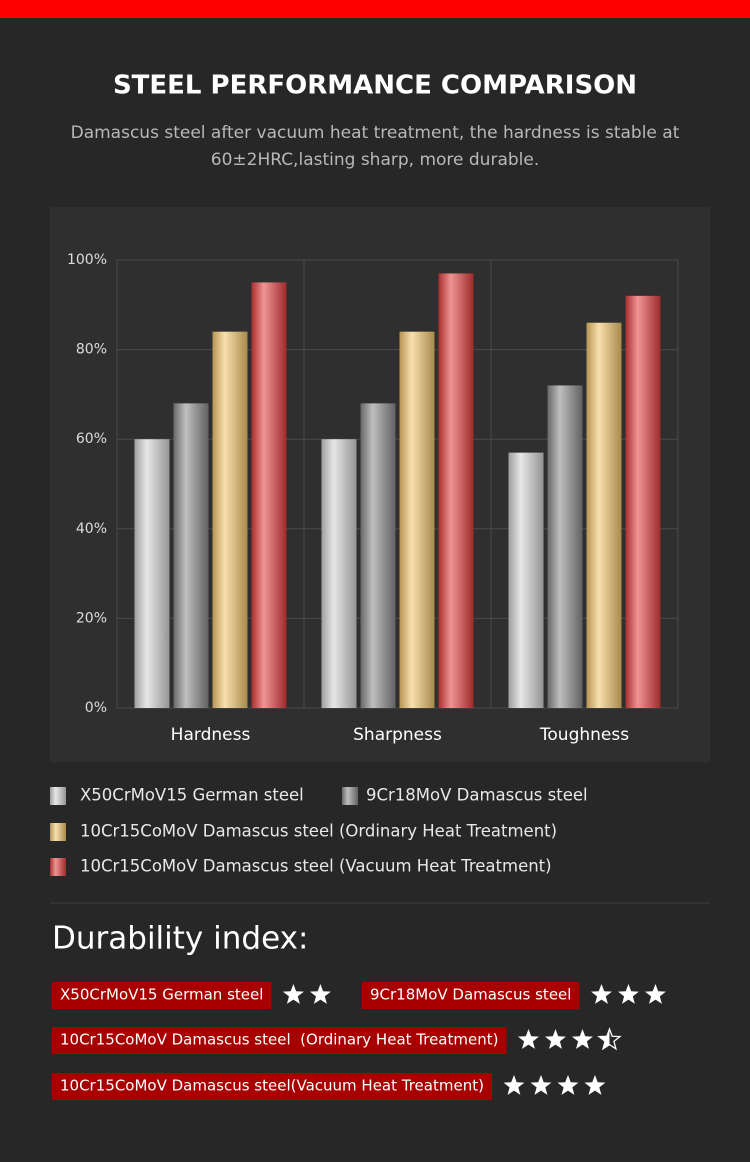 This screenshot has width=750, height=1162. I want to click on badge-label: X50CrMoV15 German steel, so click(161, 995).